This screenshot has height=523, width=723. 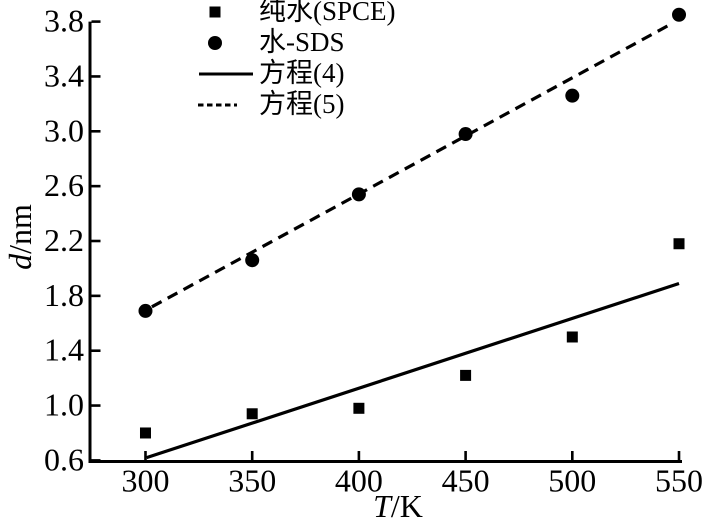 I want to click on x-axis-label: T/K, so click(x=398, y=505).